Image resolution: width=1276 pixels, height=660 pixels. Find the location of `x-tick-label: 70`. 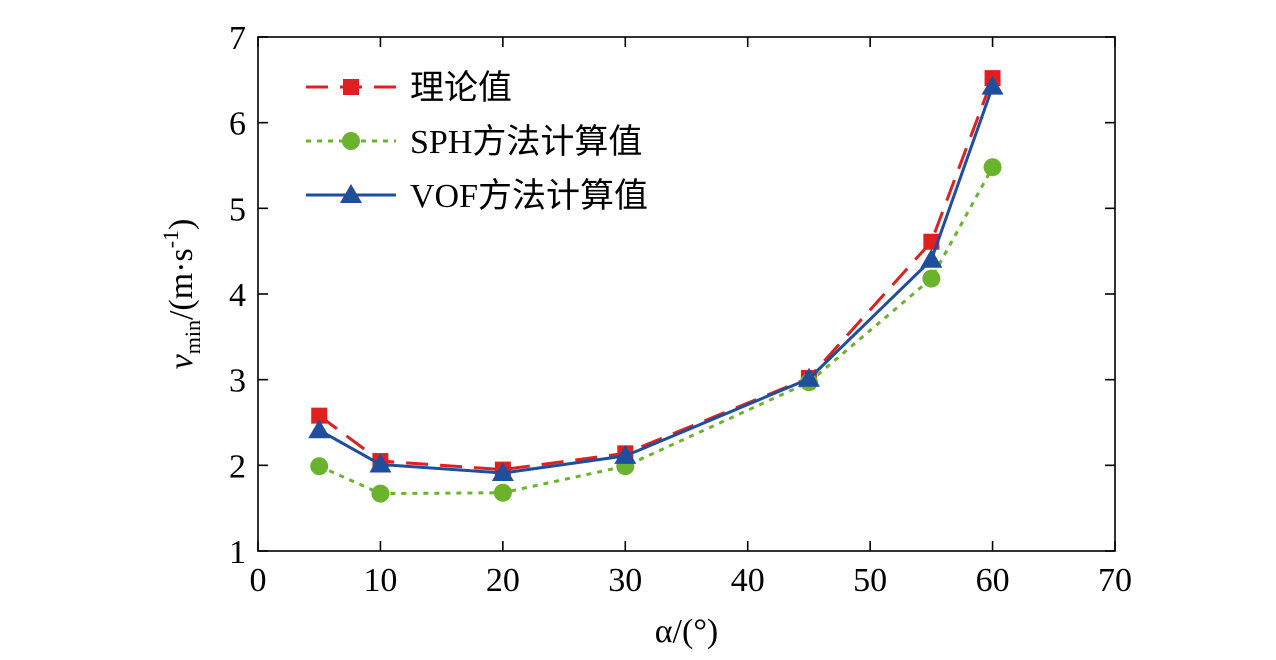

x-tick-label: 70 is located at coordinates (1115, 580).